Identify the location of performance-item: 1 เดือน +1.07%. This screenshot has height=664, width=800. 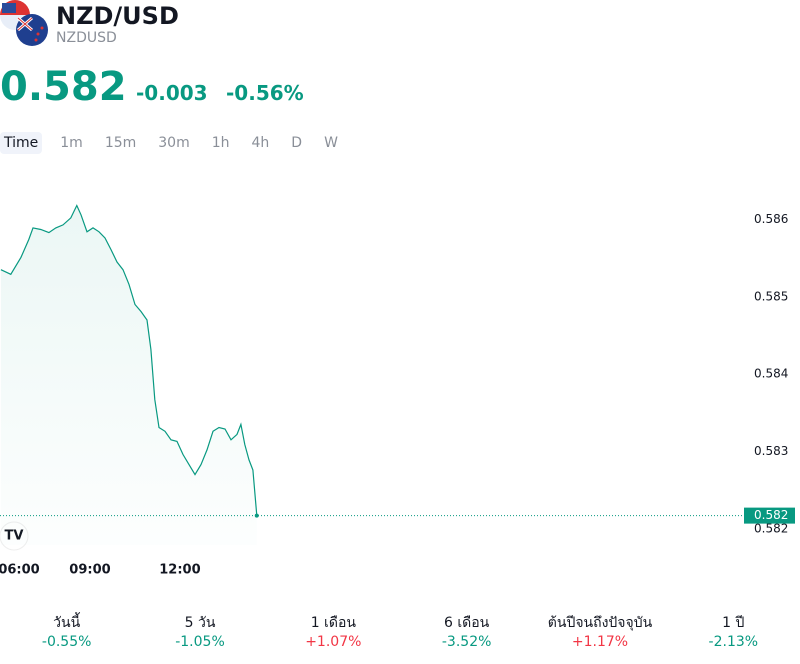
(333, 631).